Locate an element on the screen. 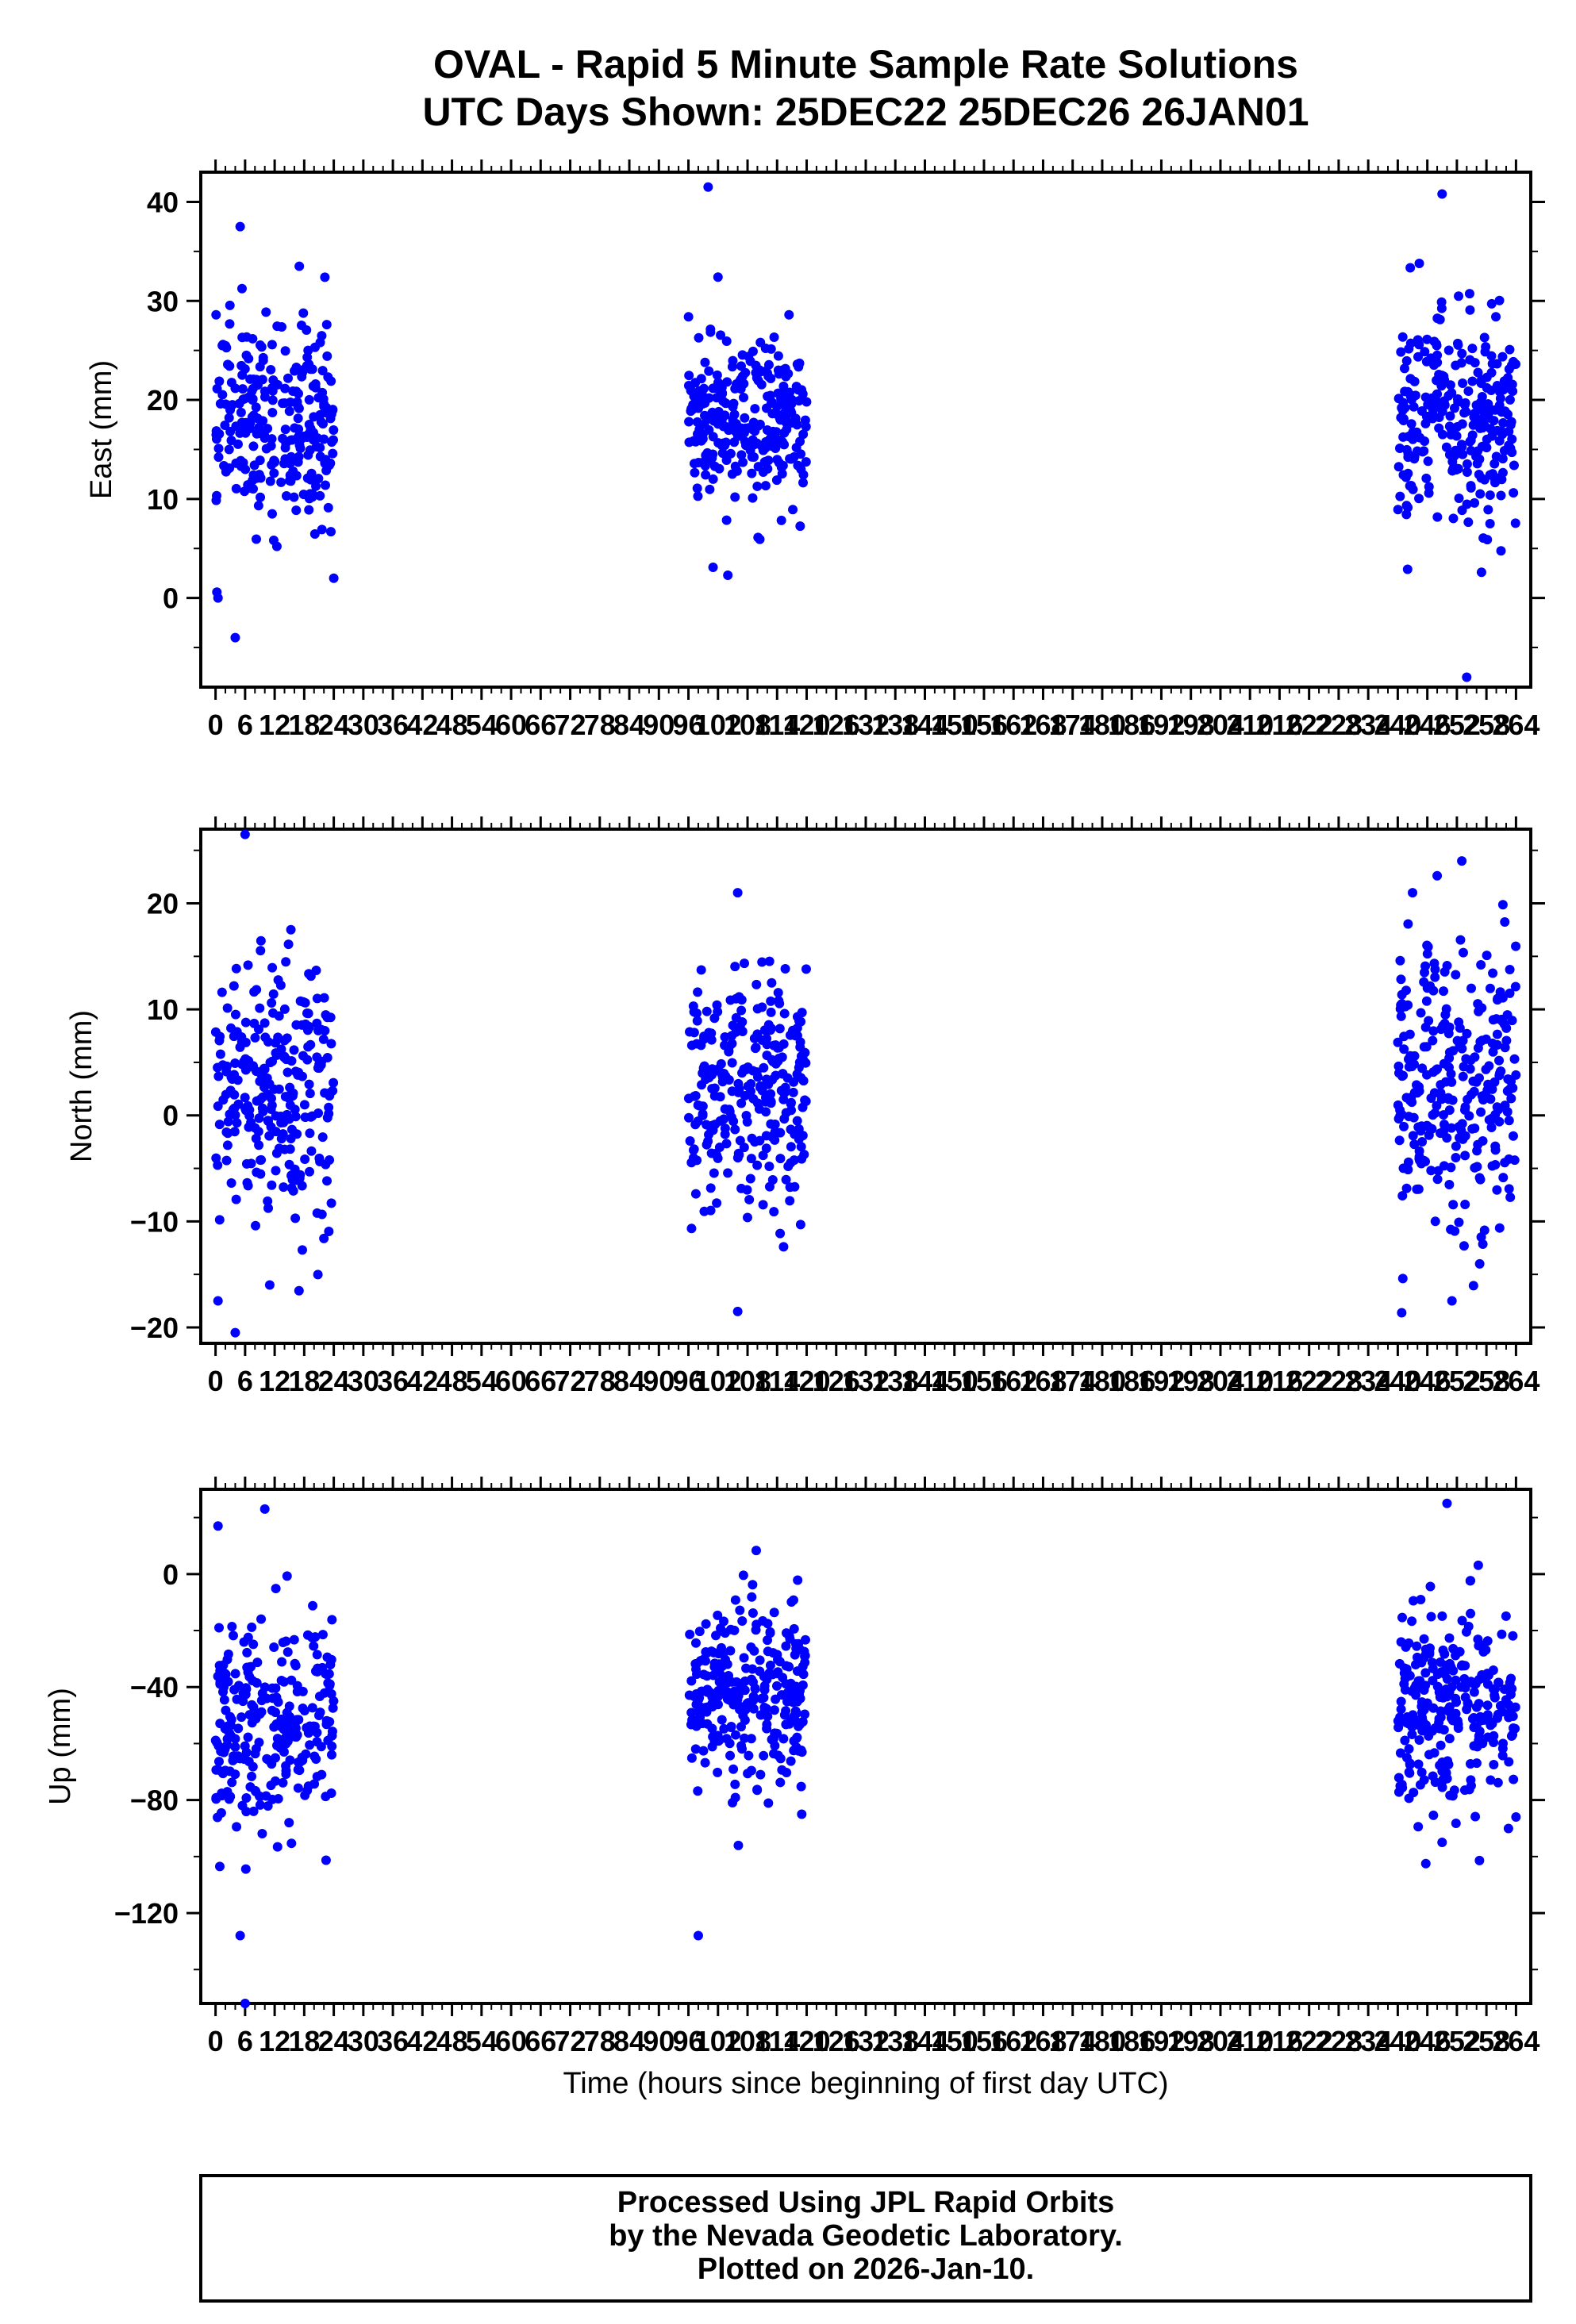 The height and width of the screenshot is (2324, 1576). y-tick-label: 0 is located at coordinates (171, 1574).